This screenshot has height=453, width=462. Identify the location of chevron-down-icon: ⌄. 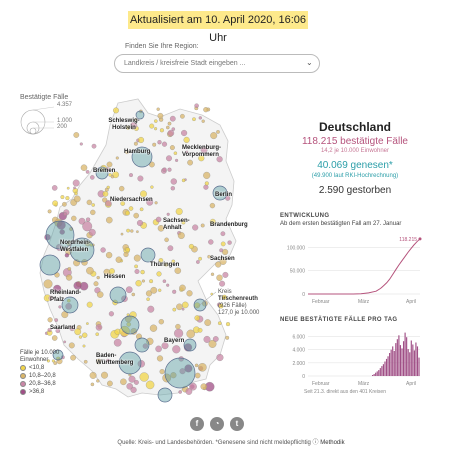
(309, 62).